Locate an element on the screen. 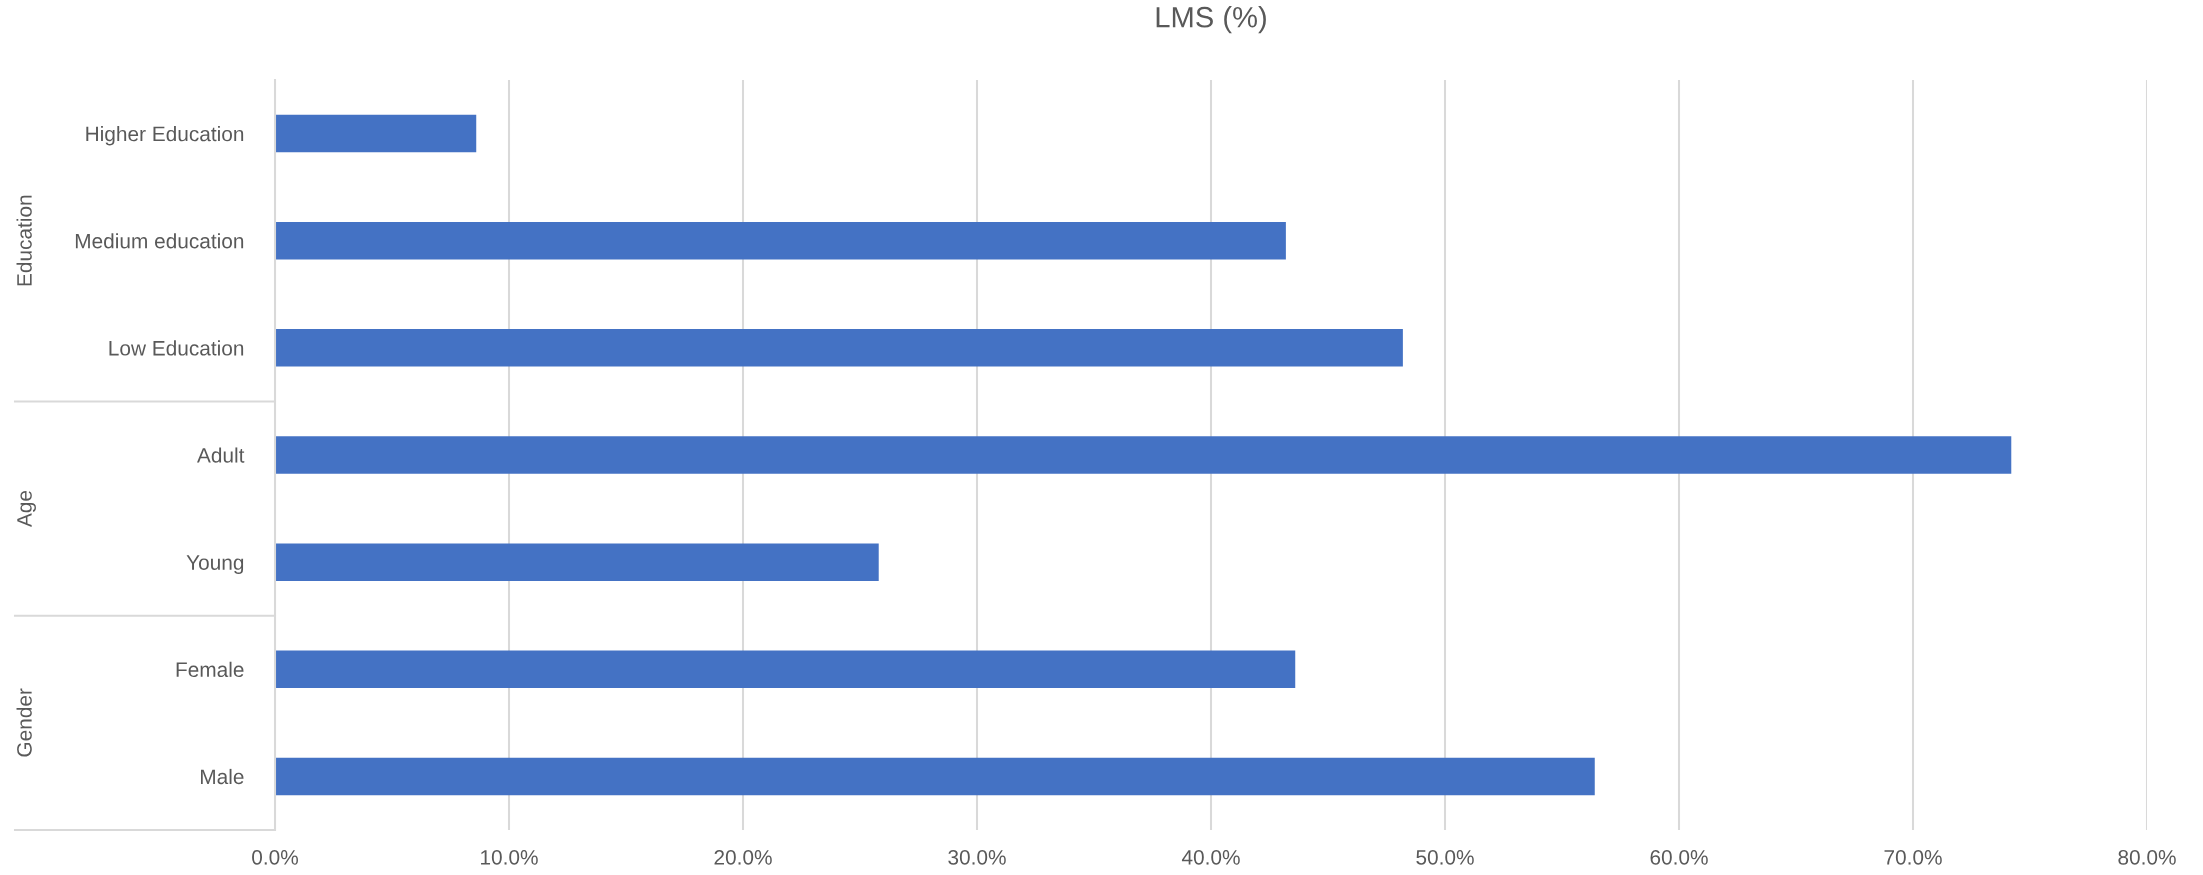 The image size is (2203, 875). x-tick-label: 20.0% is located at coordinates (743, 857).